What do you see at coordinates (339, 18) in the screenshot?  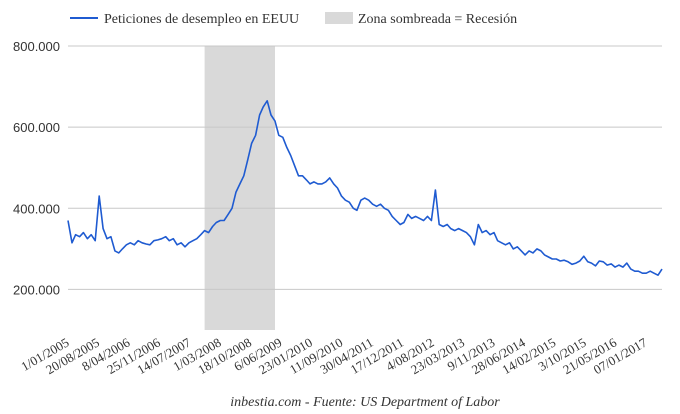 I see `legend-recession-swatch` at bounding box center [339, 18].